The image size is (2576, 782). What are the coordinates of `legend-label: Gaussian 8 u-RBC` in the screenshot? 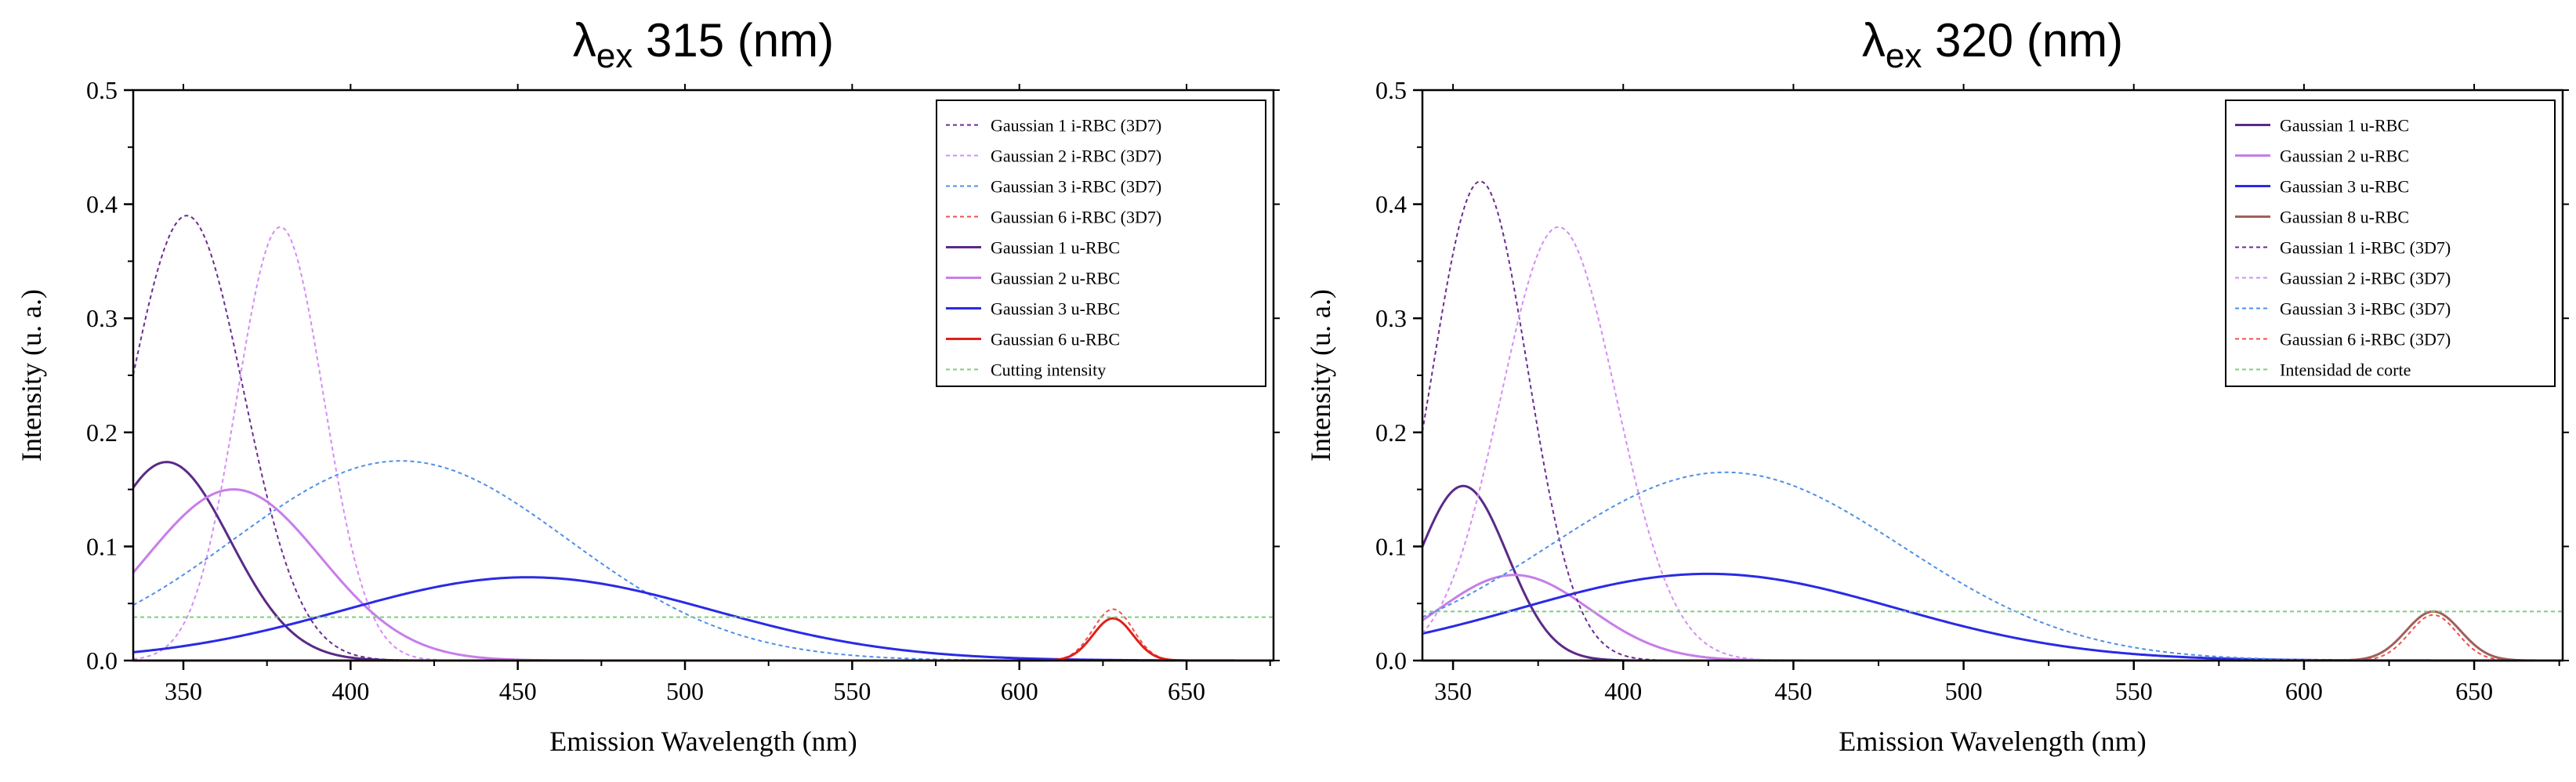 It's located at (2344, 218).